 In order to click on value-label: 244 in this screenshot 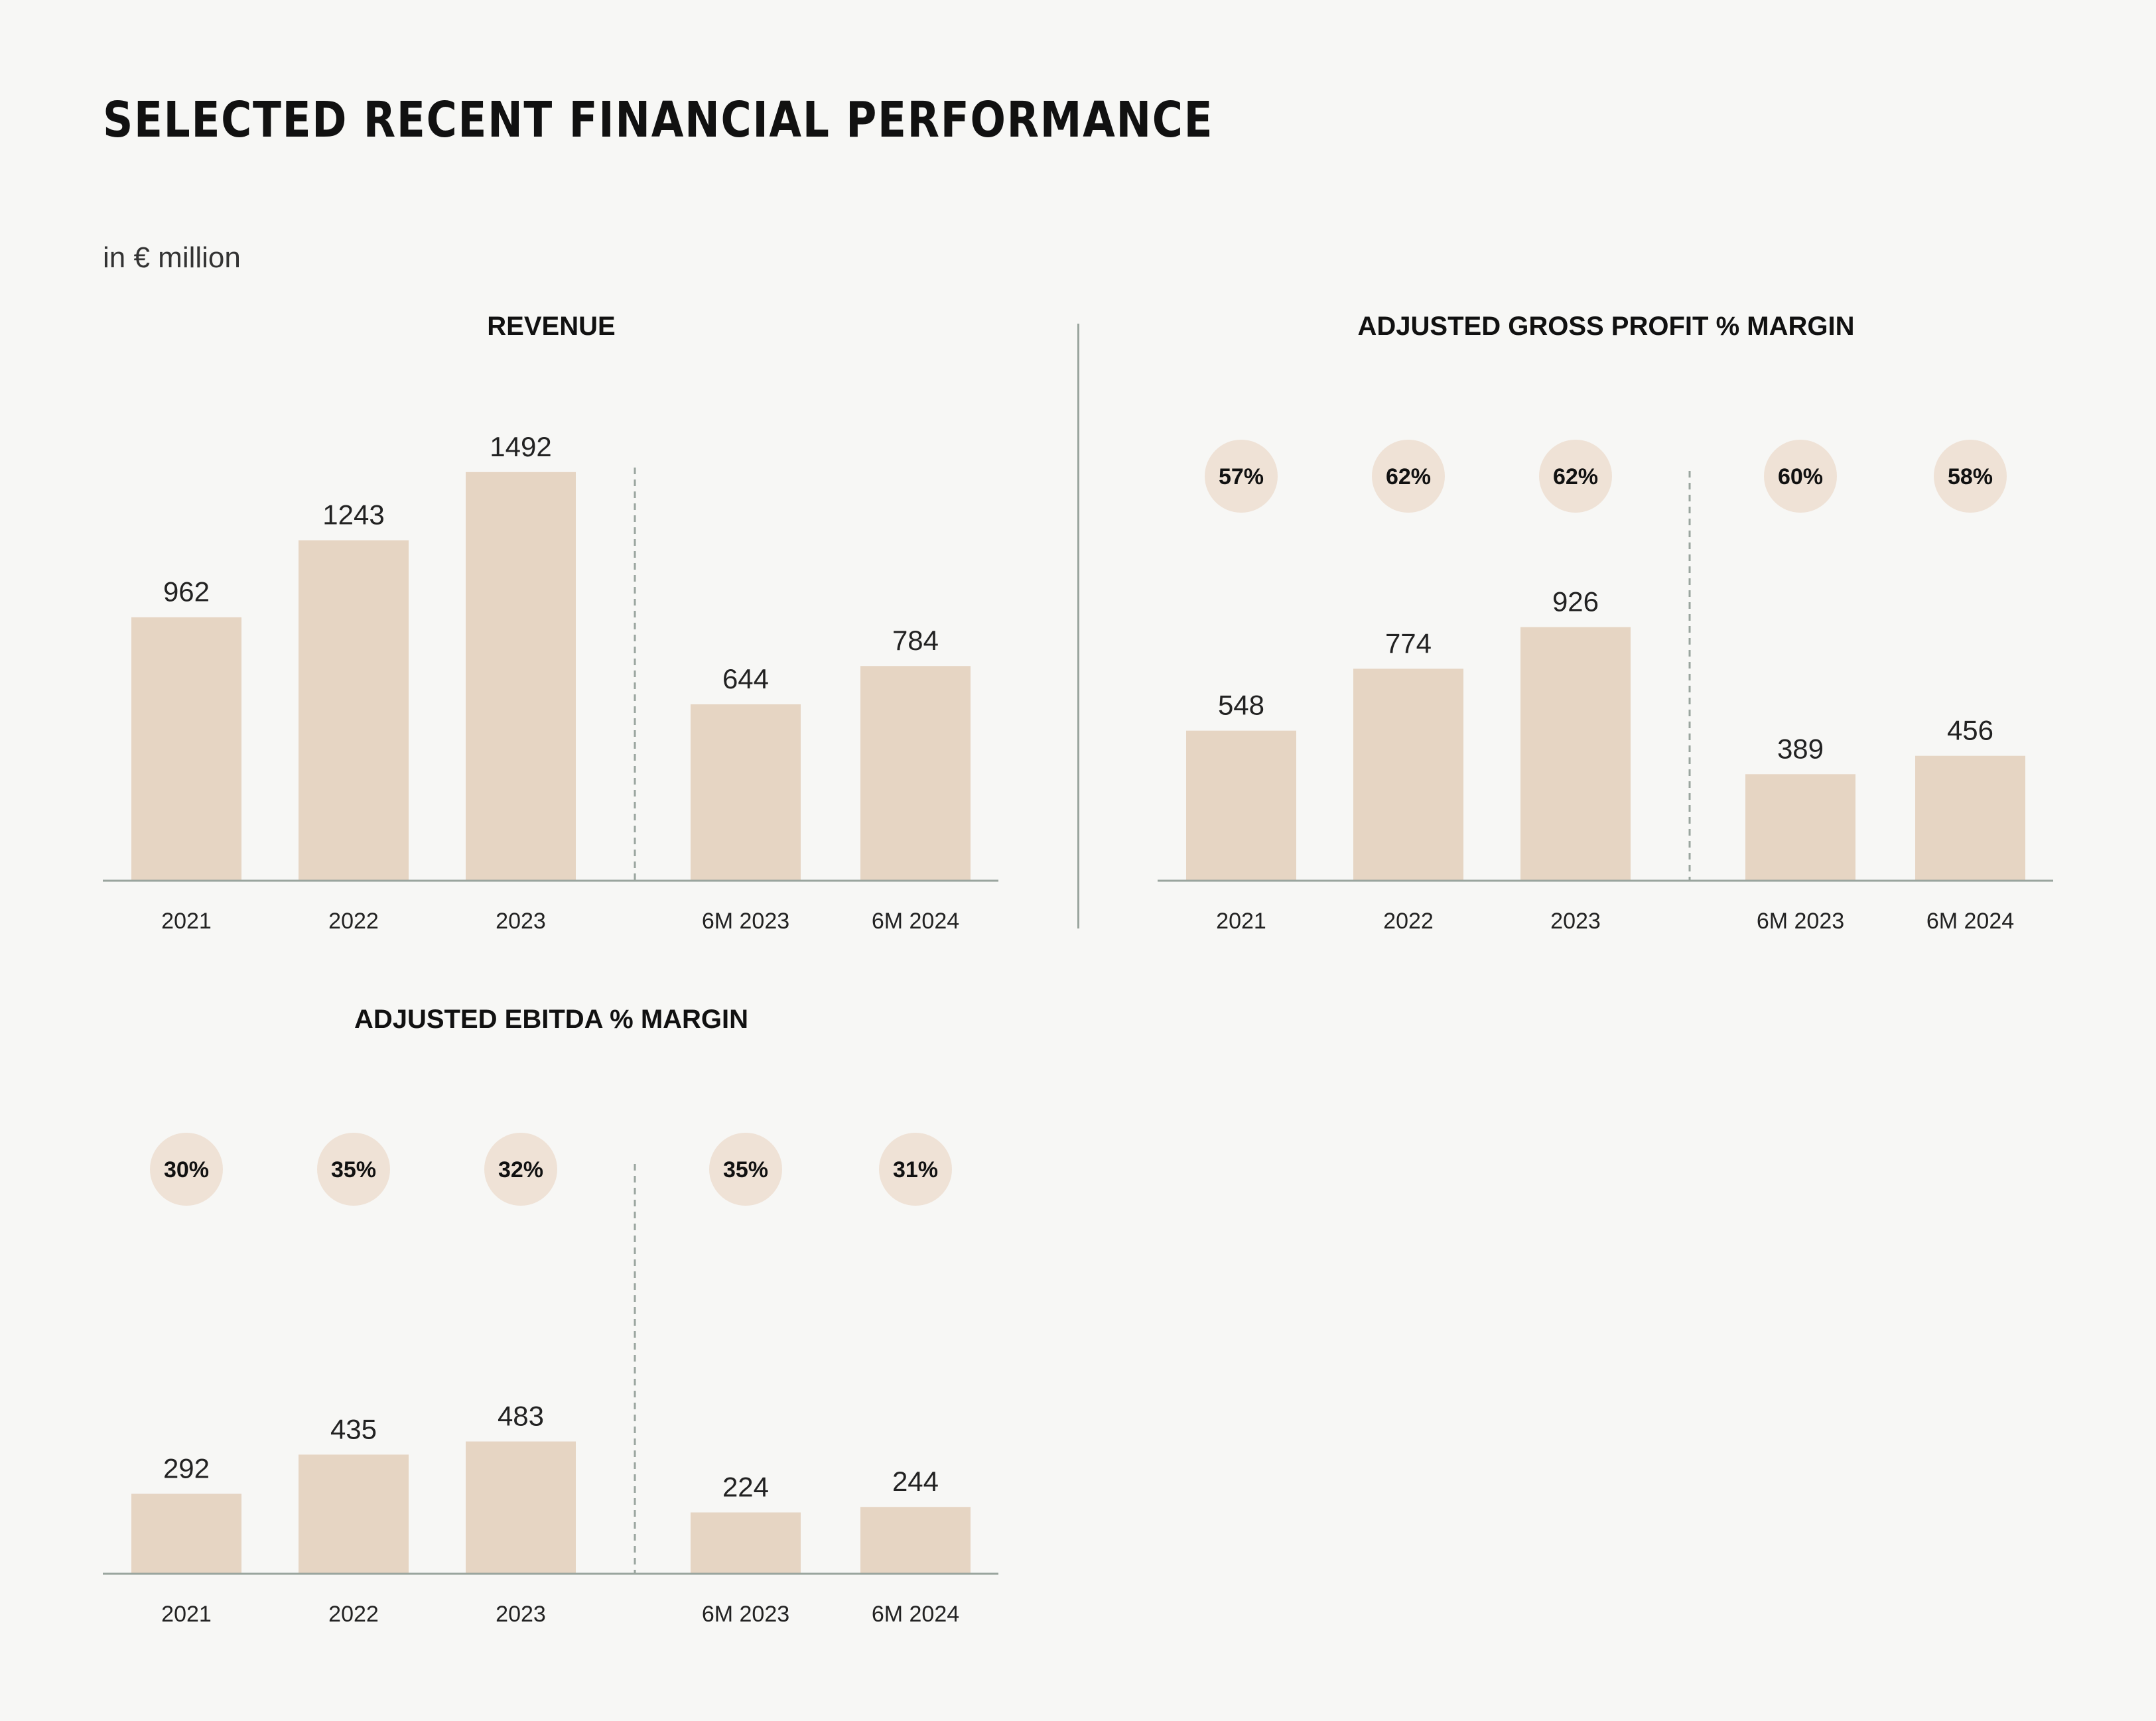, I will do `click(915, 1482)`.